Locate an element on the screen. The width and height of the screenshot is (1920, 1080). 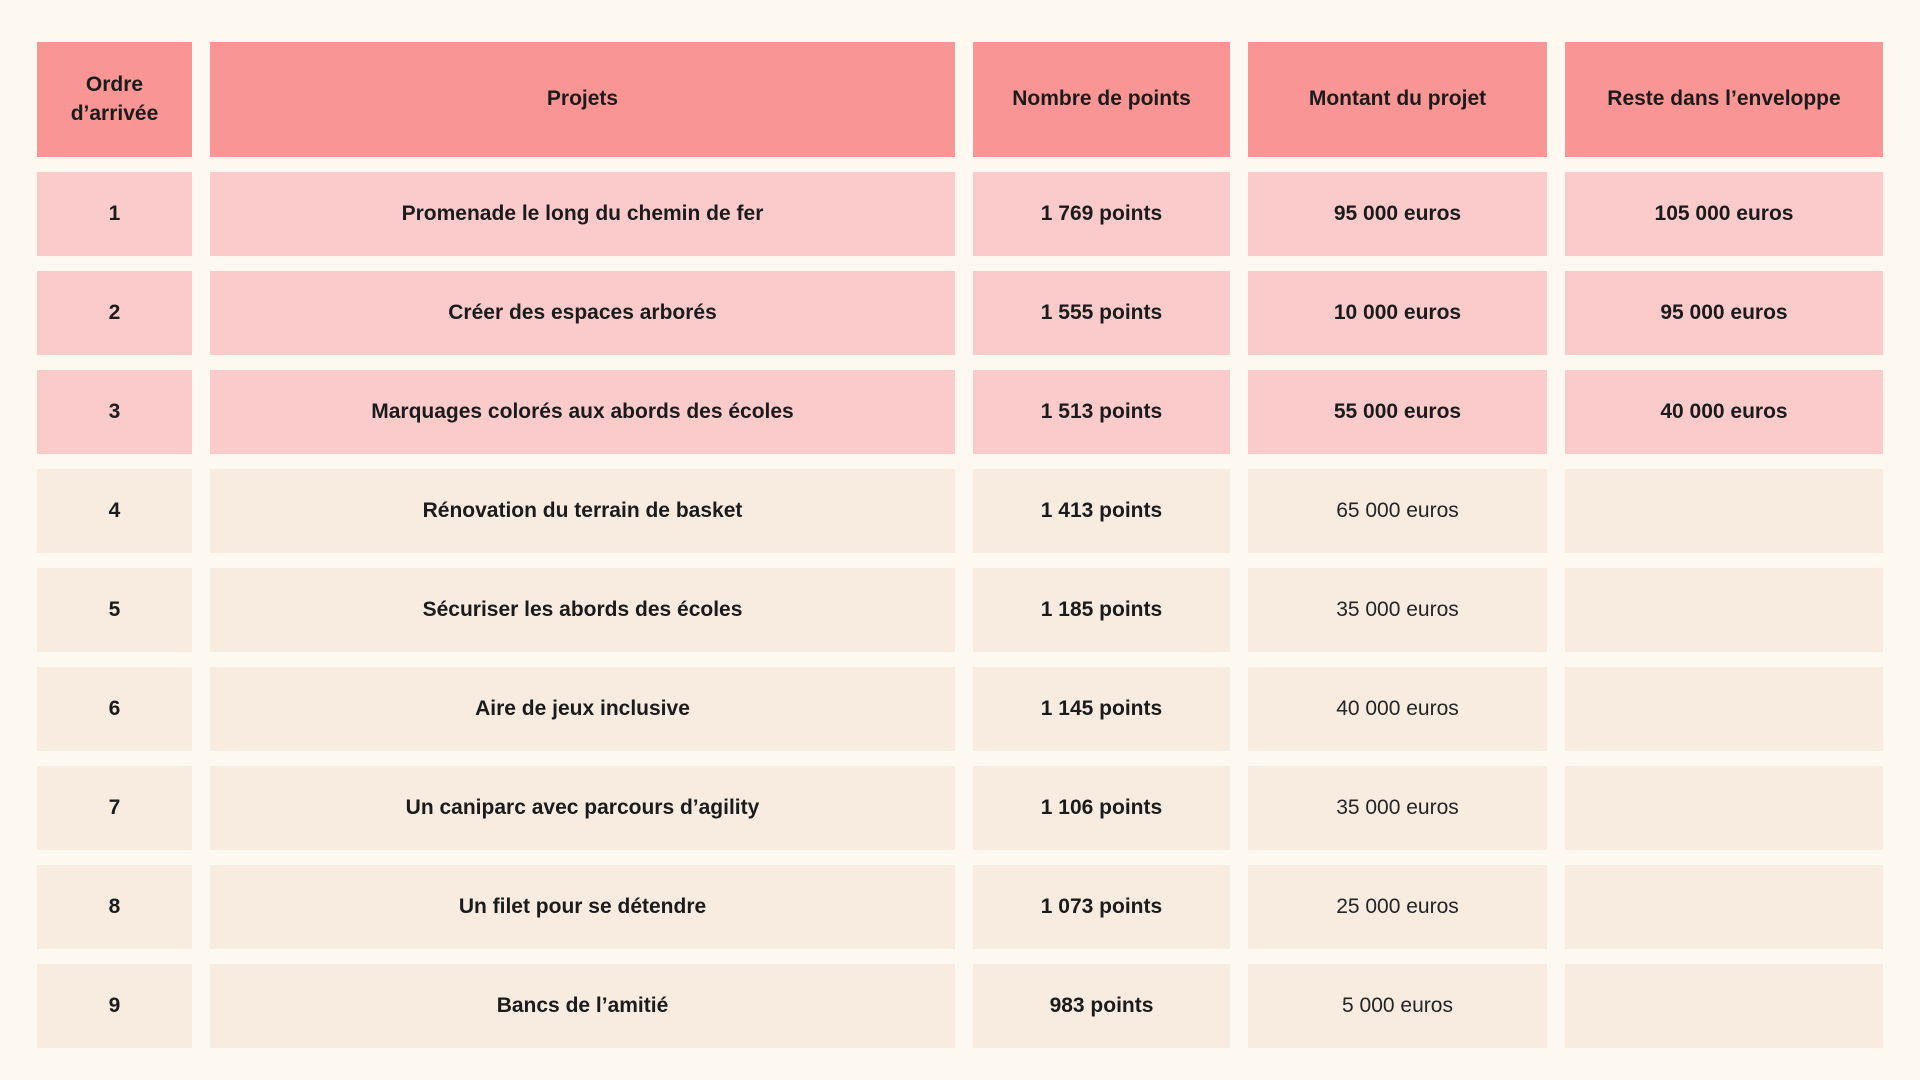
row-6-amount-cell: 40 000 euros is located at coordinates (1397, 709).